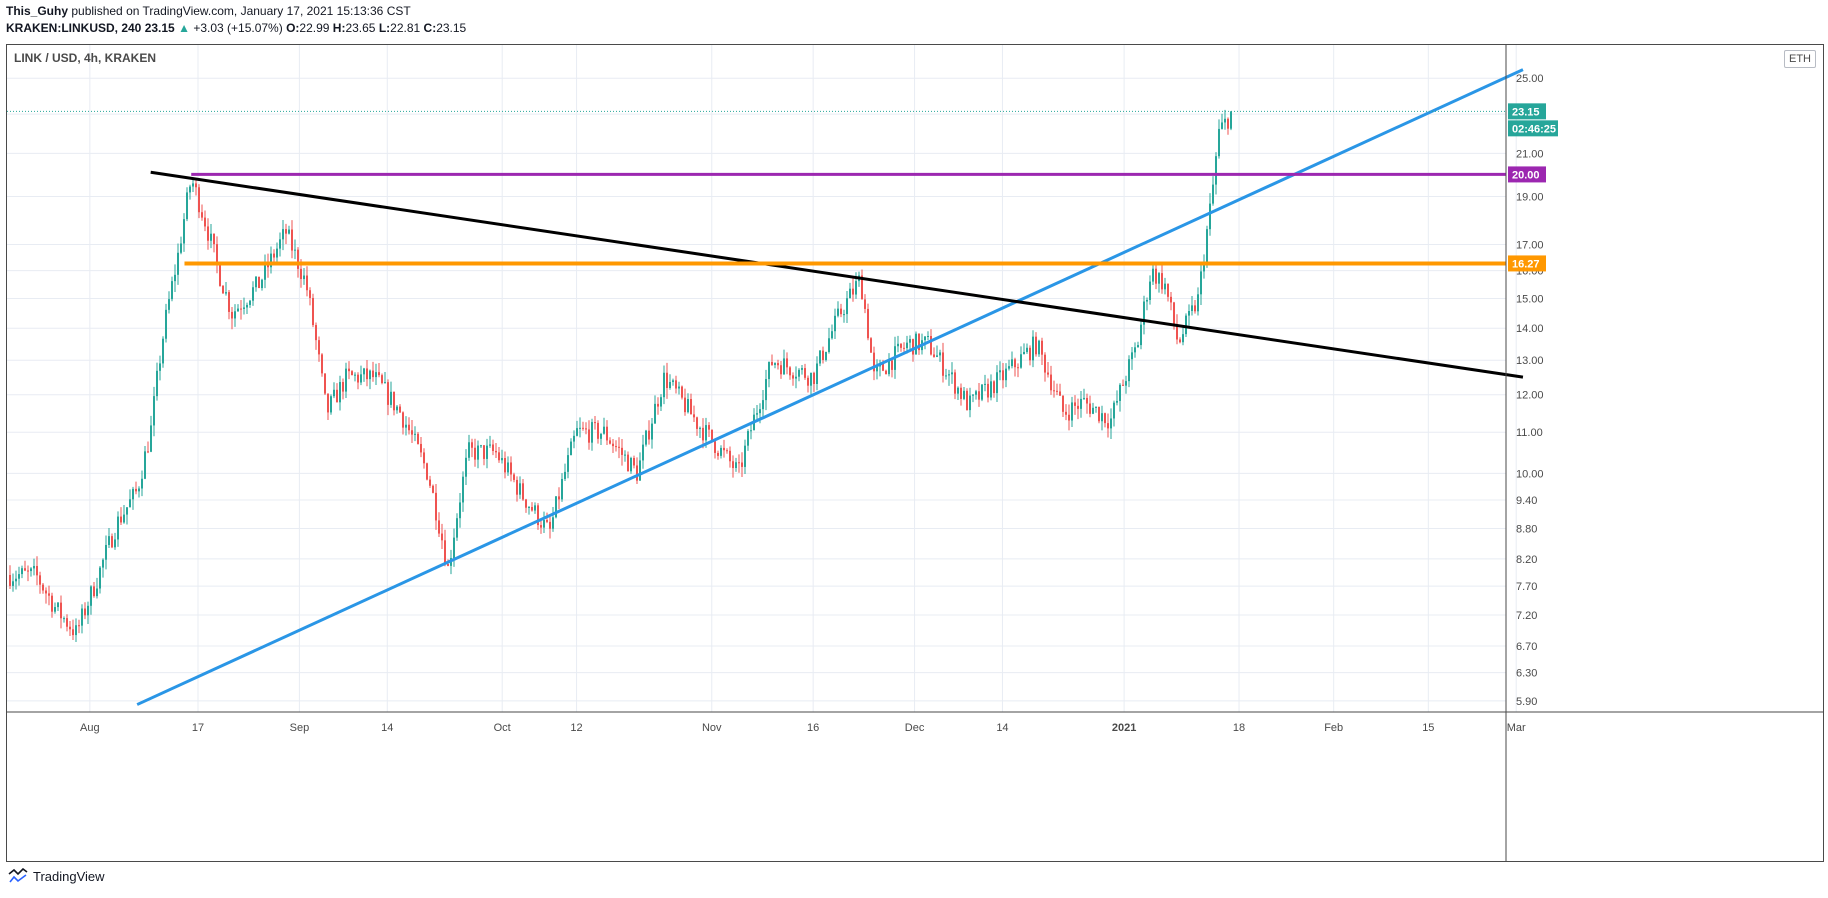 Image resolution: width=1828 pixels, height=898 pixels. Describe the element at coordinates (18, 875) in the screenshot. I see `tradingview-logo-icon` at that location.